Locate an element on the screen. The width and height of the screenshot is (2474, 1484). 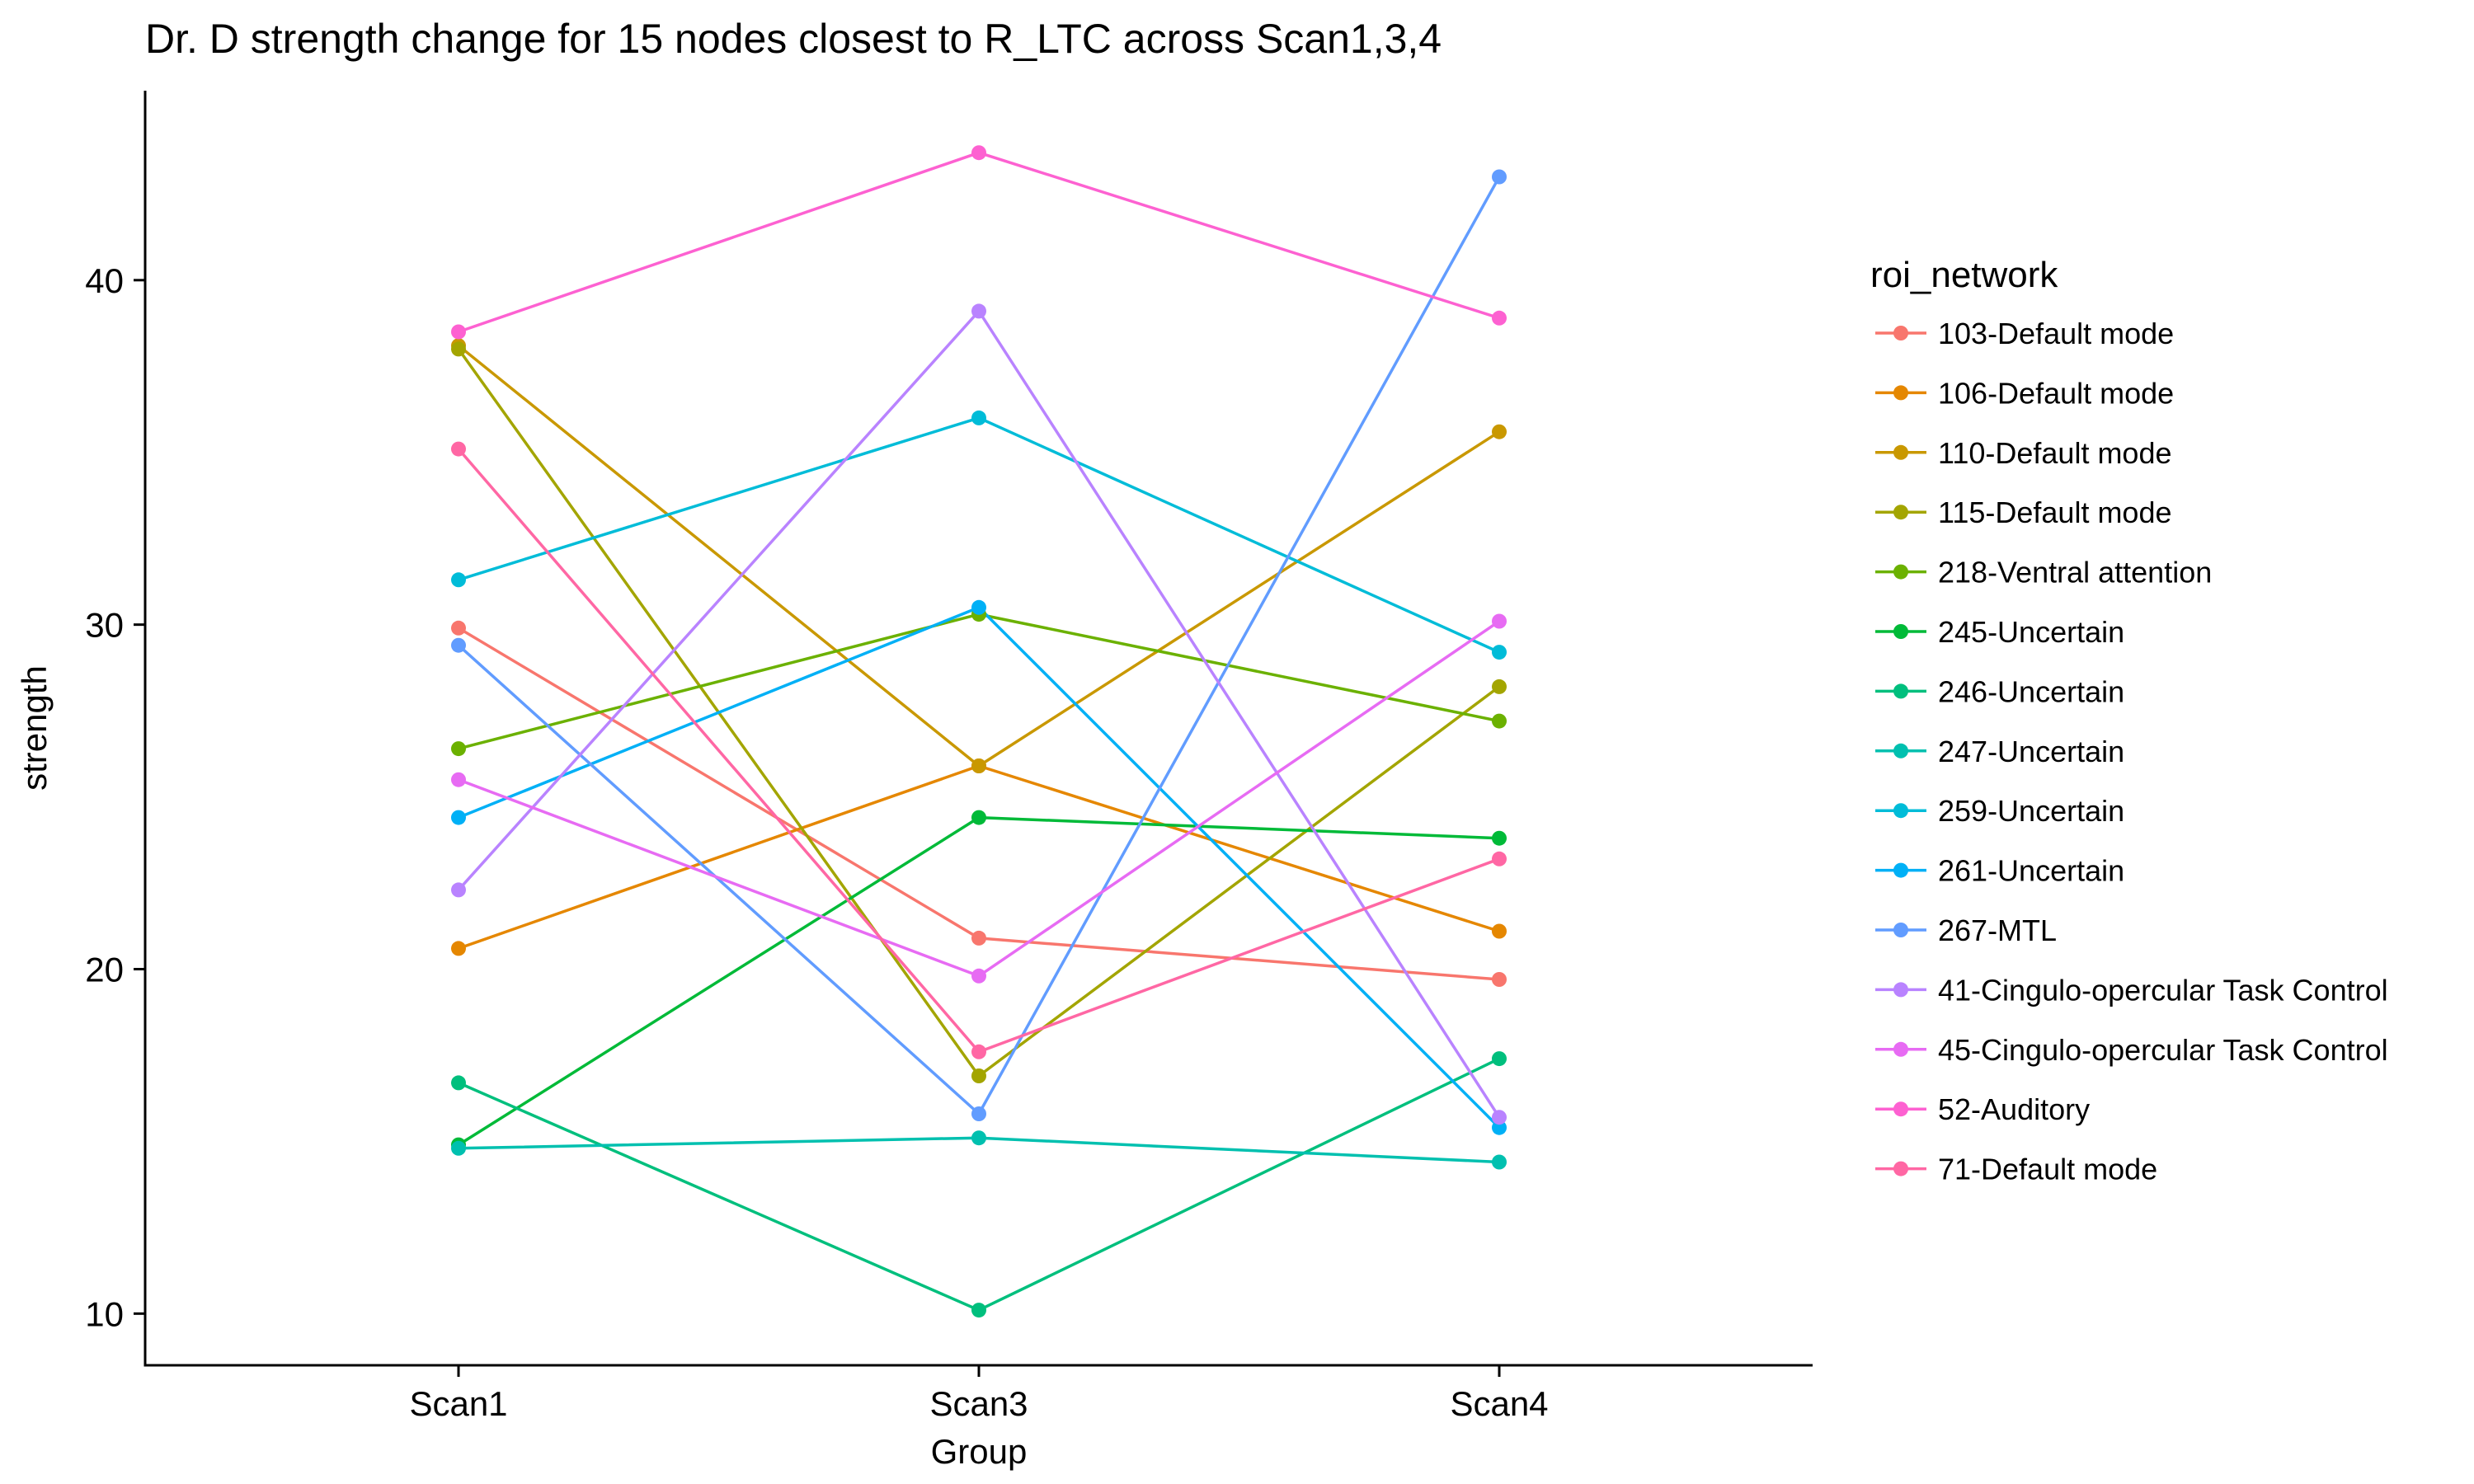
legend-item-52-auditory: 52-Auditory is located at coordinates (1982, 1109).